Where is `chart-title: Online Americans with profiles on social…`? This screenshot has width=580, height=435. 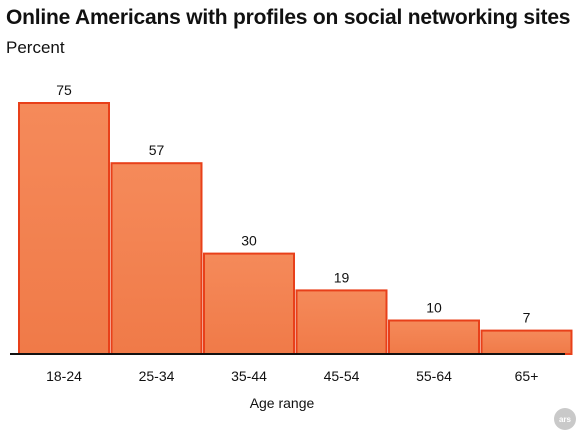 chart-title: Online Americans with profiles on social… is located at coordinates (288, 17).